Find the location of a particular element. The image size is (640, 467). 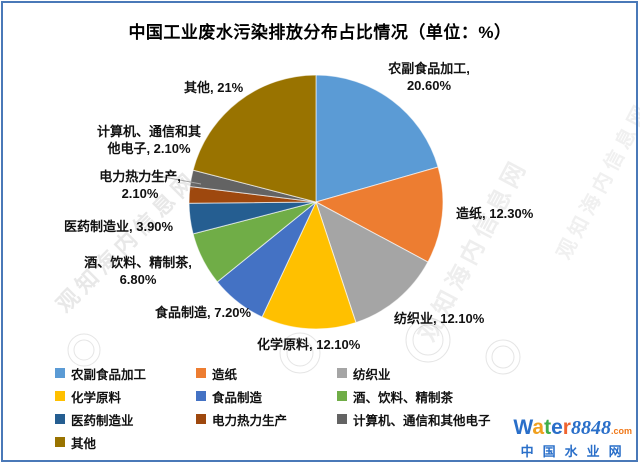

legend-item: 农副食品加工 is located at coordinates (125, 374).